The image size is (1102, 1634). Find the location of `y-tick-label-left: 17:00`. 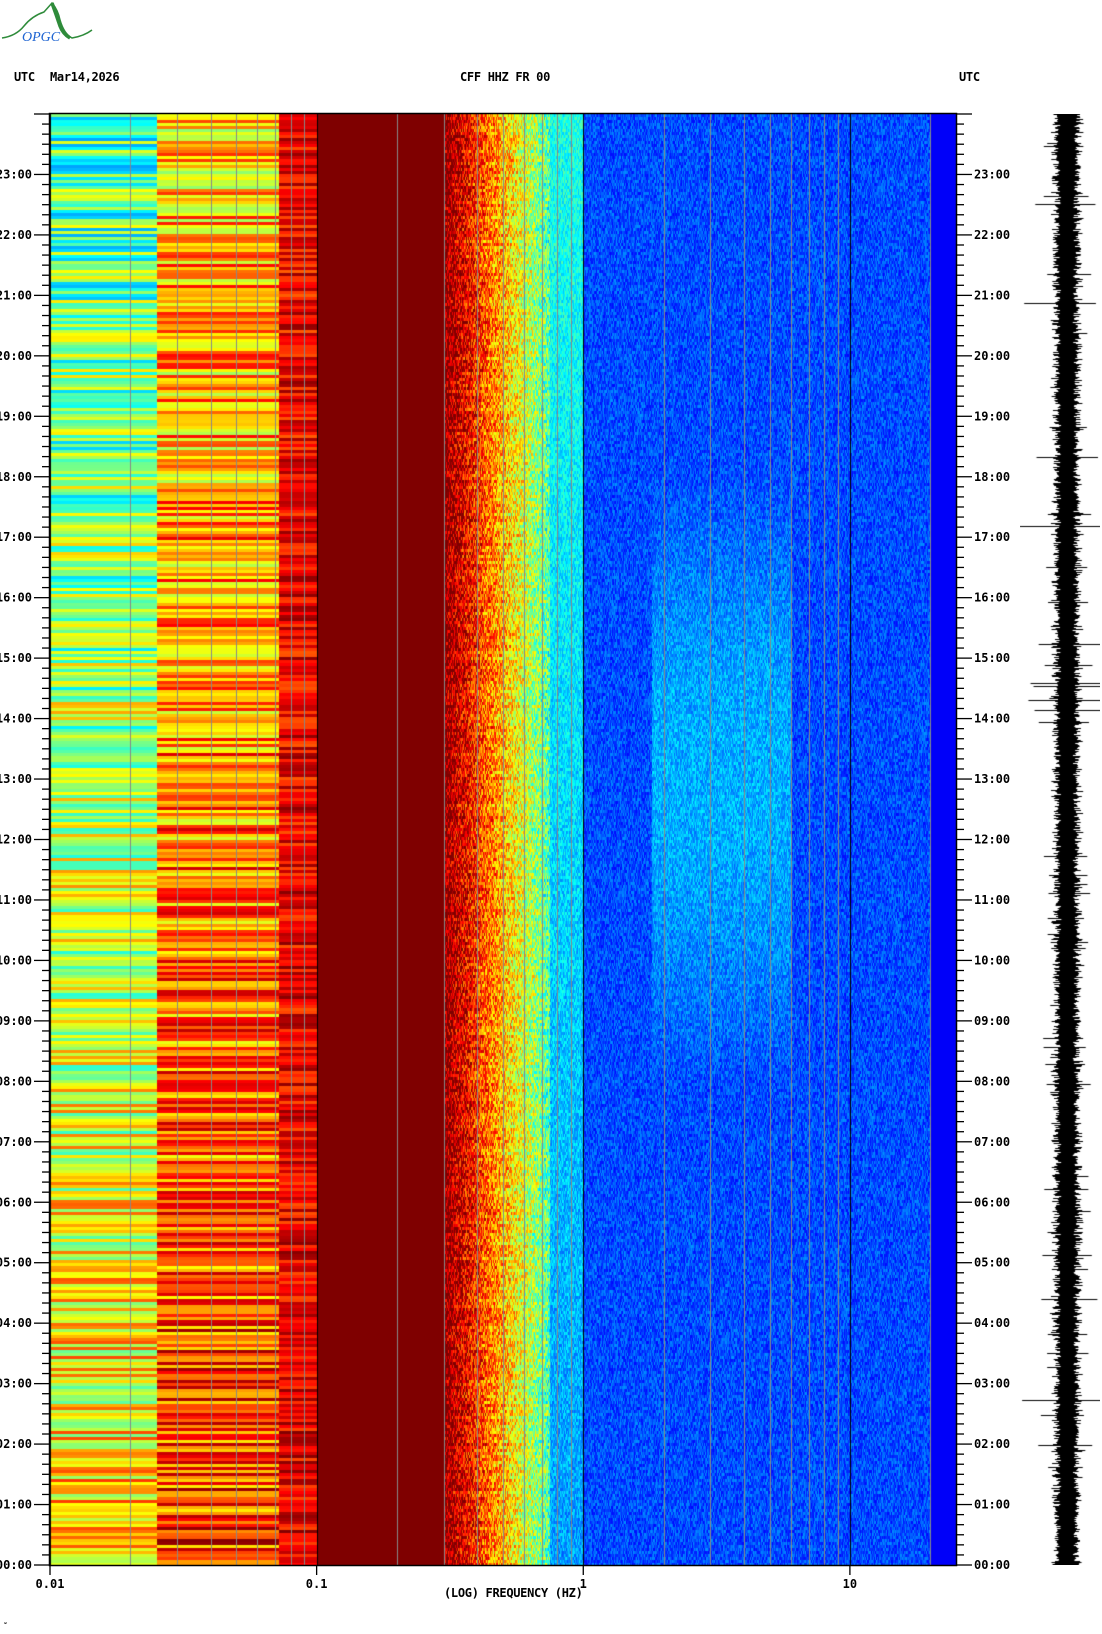

y-tick-label-left: 17:00 is located at coordinates (16, 537).